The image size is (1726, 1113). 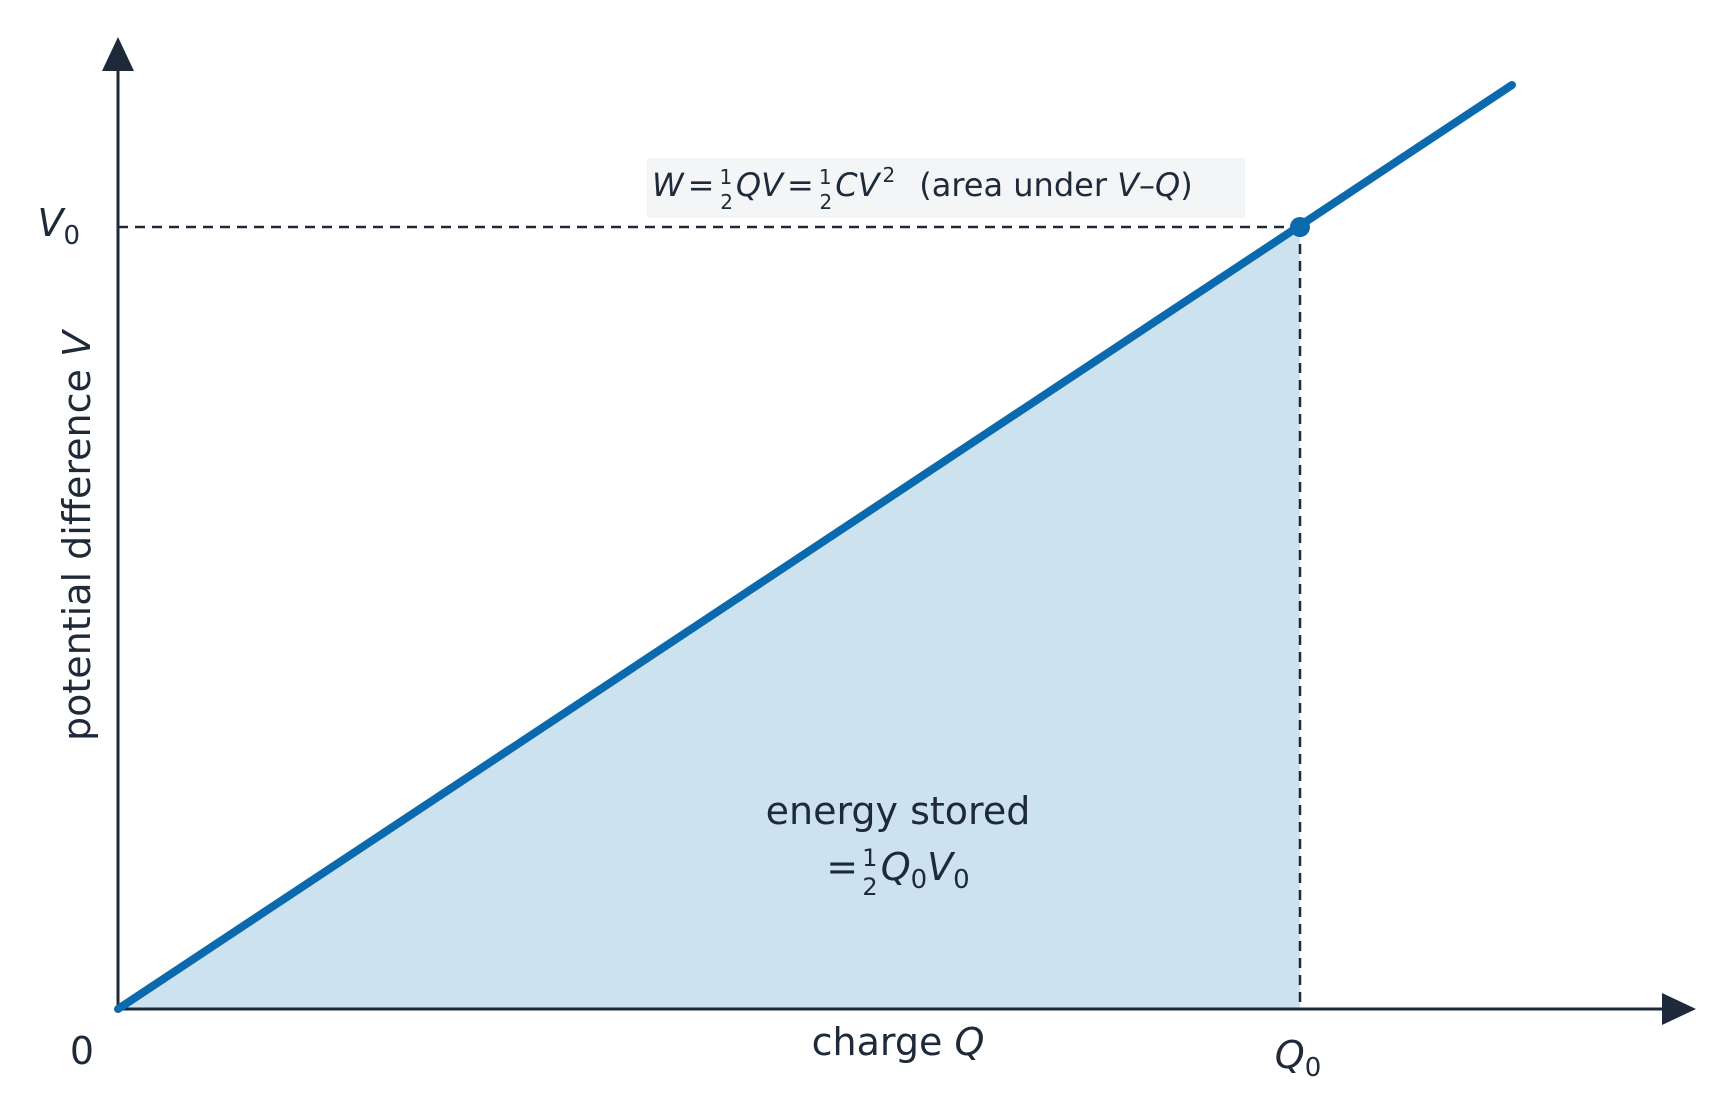 I want to click on q0-label: Q0, so click(x=1298, y=1058).